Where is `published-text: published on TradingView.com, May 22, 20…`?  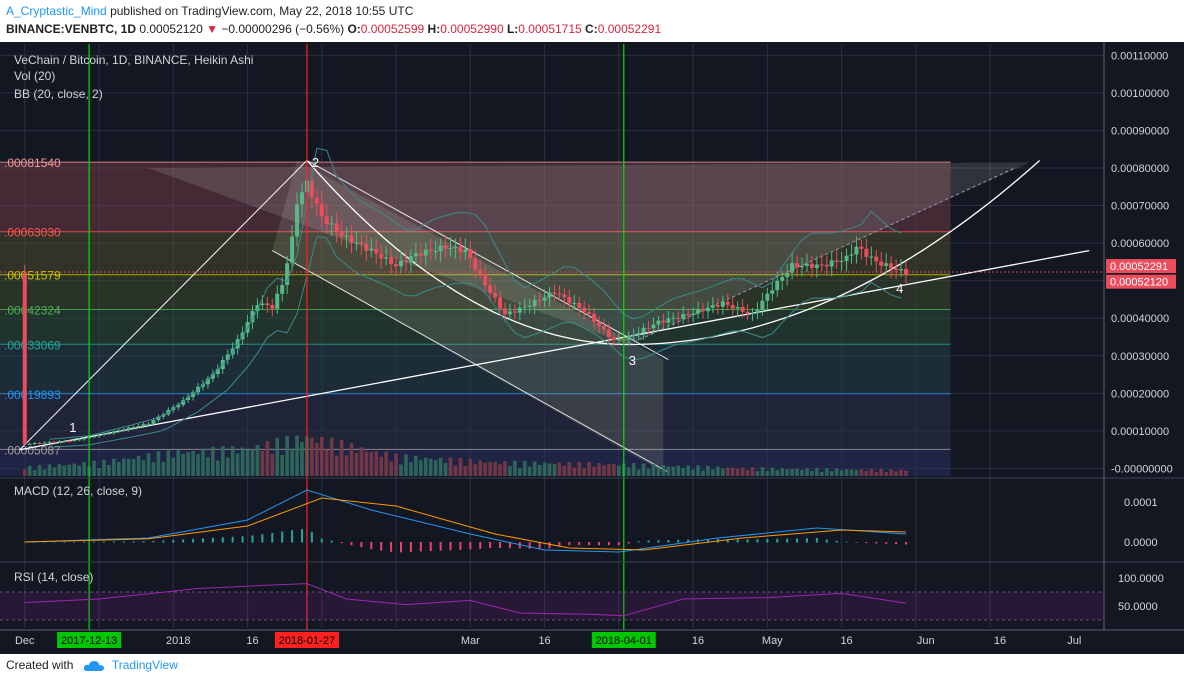 published-text: published on TradingView.com, May 22, 20… is located at coordinates (262, 11).